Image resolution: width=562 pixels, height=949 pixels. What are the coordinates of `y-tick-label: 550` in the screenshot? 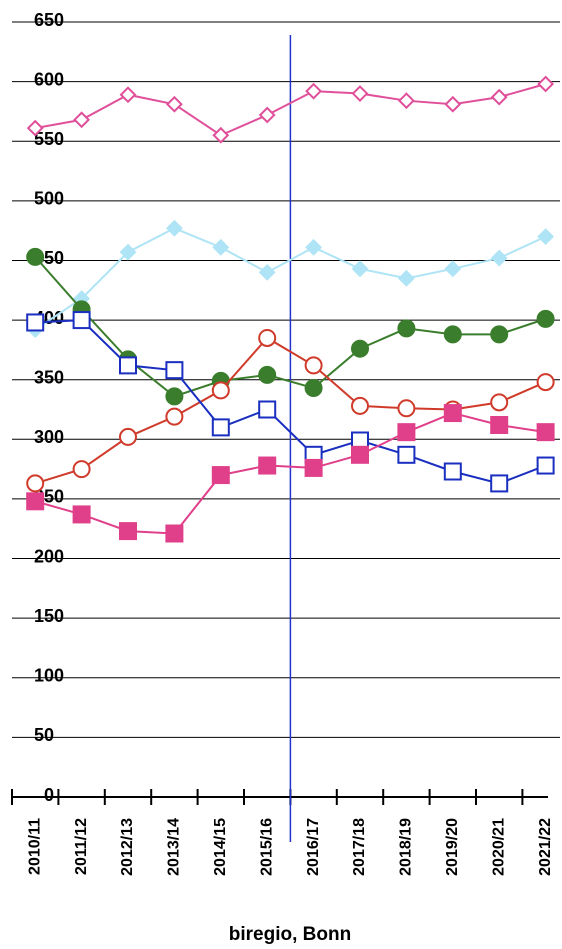 It's located at (49, 139).